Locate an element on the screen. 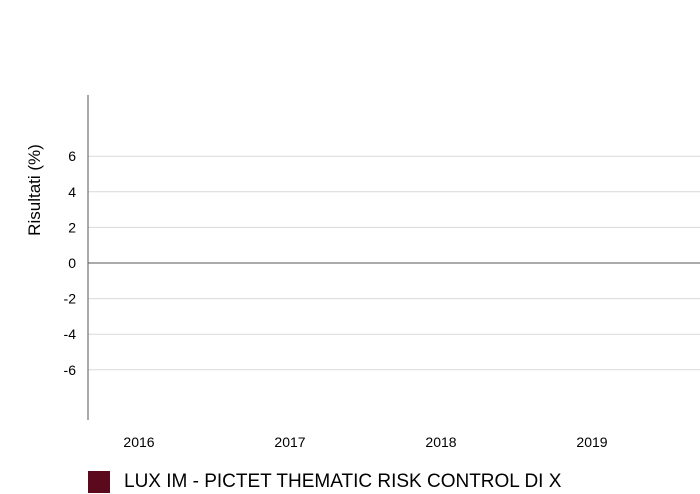  x-tick-label: 2019 is located at coordinates (591, 442).